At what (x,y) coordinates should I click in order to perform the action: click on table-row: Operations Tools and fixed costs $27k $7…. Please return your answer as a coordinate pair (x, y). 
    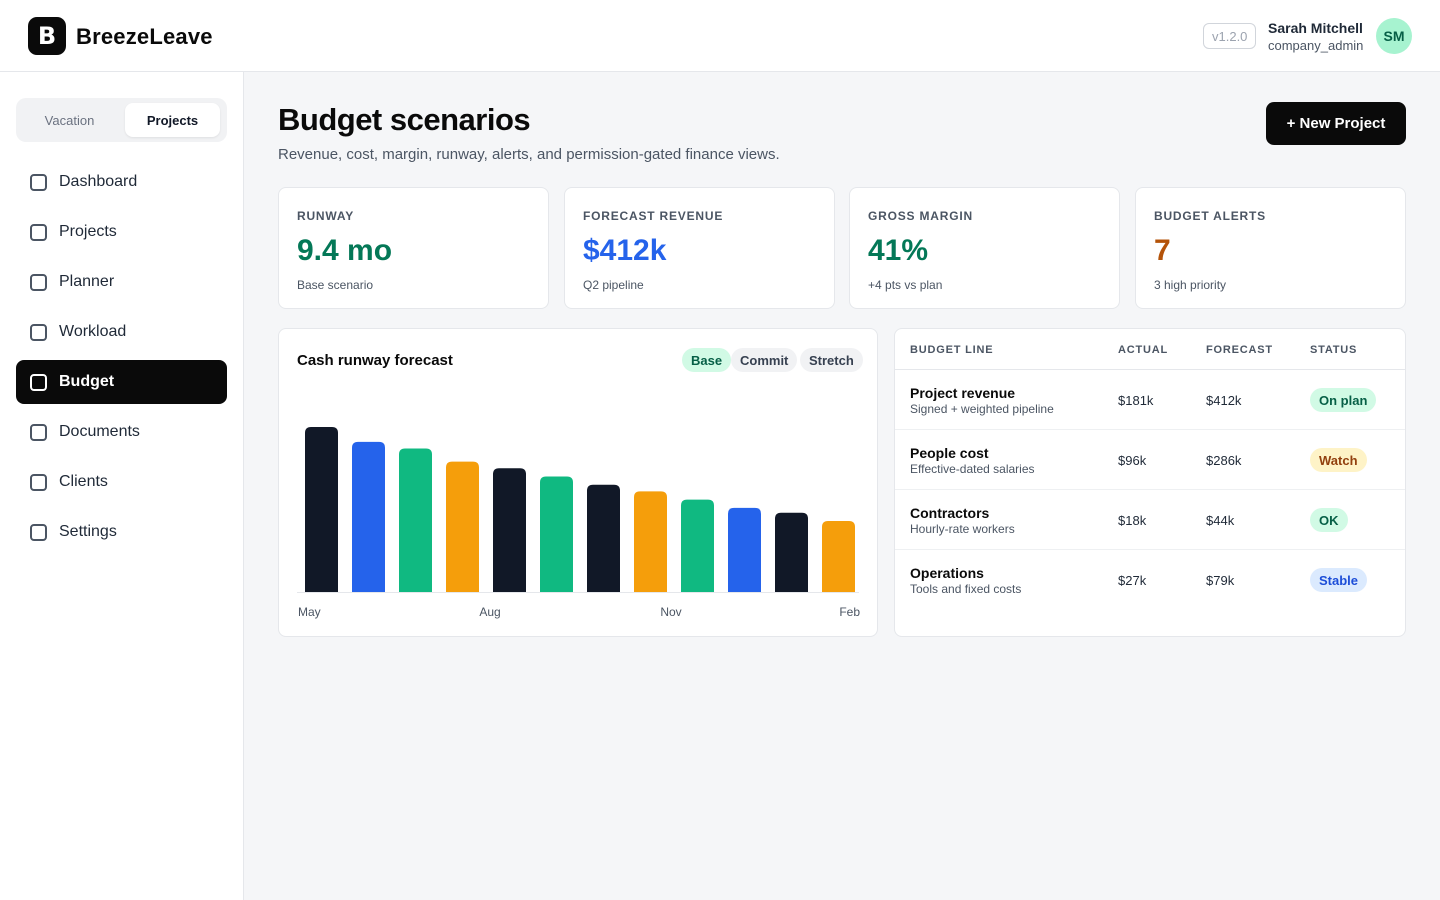
    Looking at the image, I should click on (1150, 580).